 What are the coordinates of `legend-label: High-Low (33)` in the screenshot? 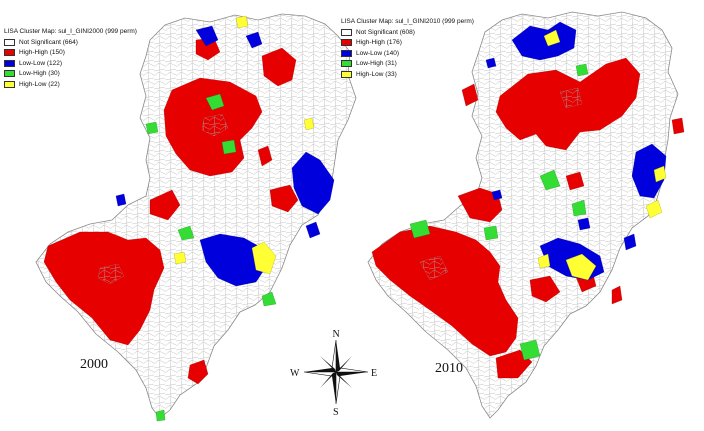 It's located at (376, 74).